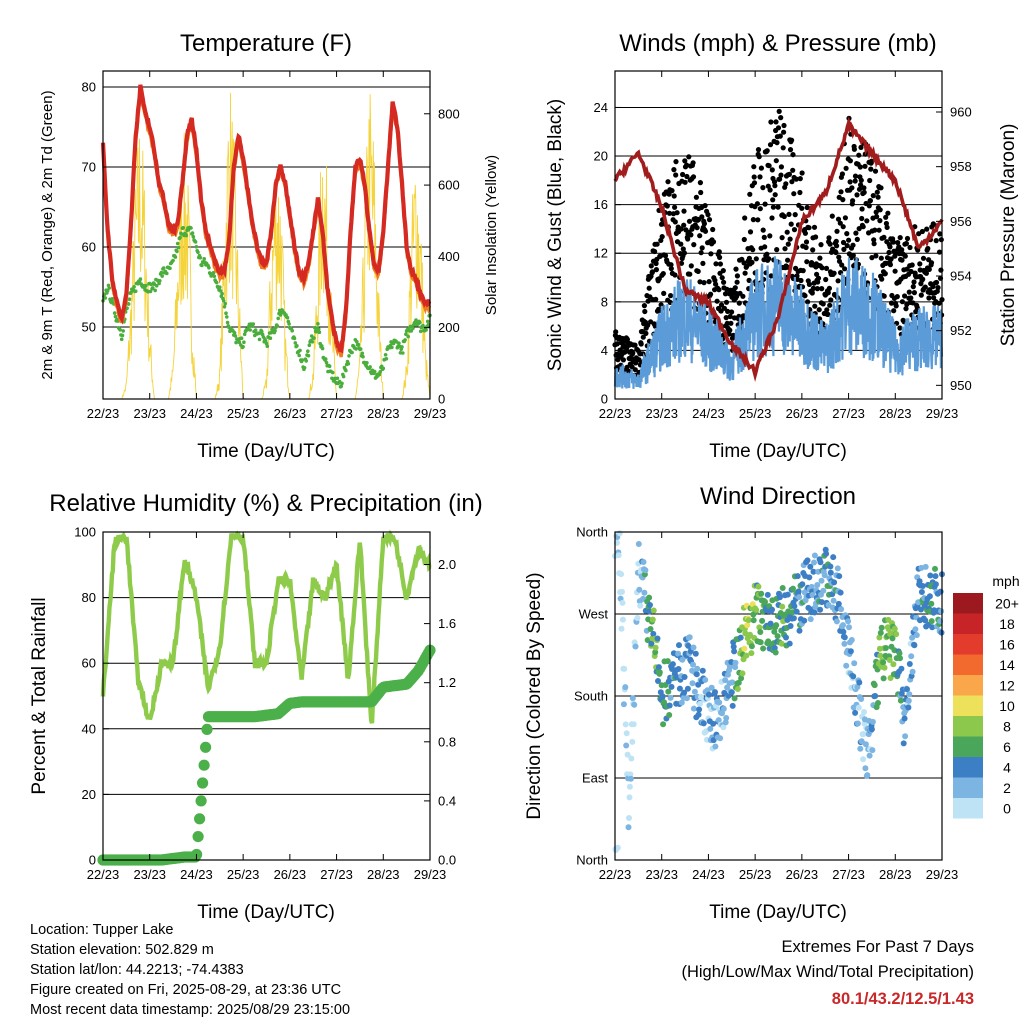 The width and height of the screenshot is (1024, 1024). Describe the element at coordinates (986, 706) in the screenshot. I see `speed-legend: 20+ 18 16 14 12 10 8 6 4 2 0` at that location.